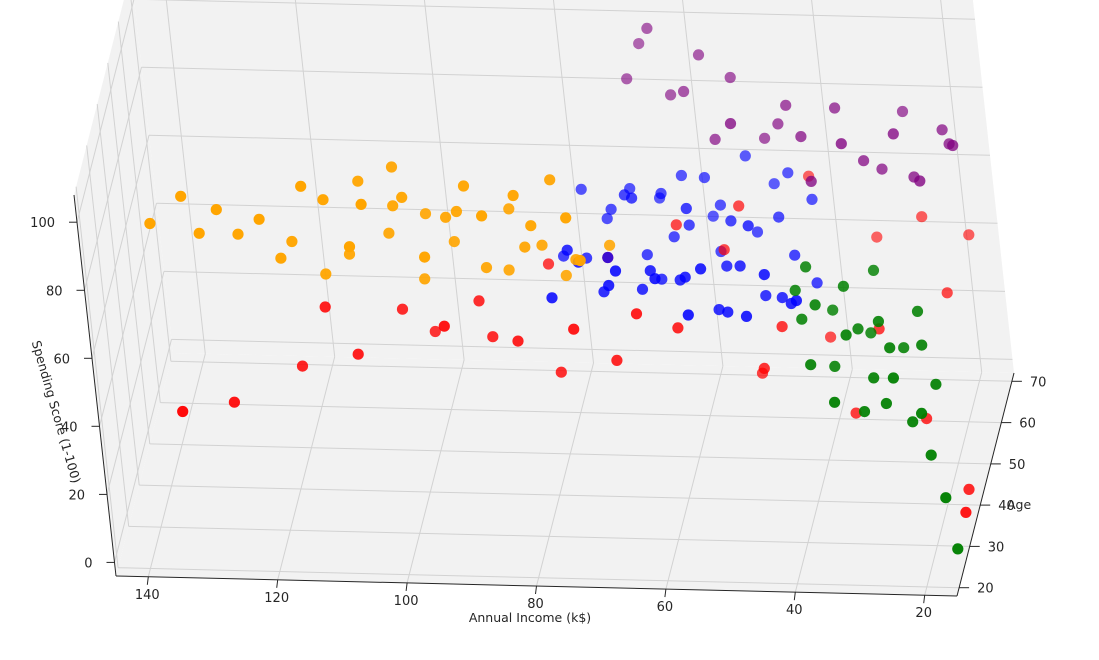  Describe the element at coordinates (1027, 424) in the screenshot. I see `z-tick-label: 60` at that location.